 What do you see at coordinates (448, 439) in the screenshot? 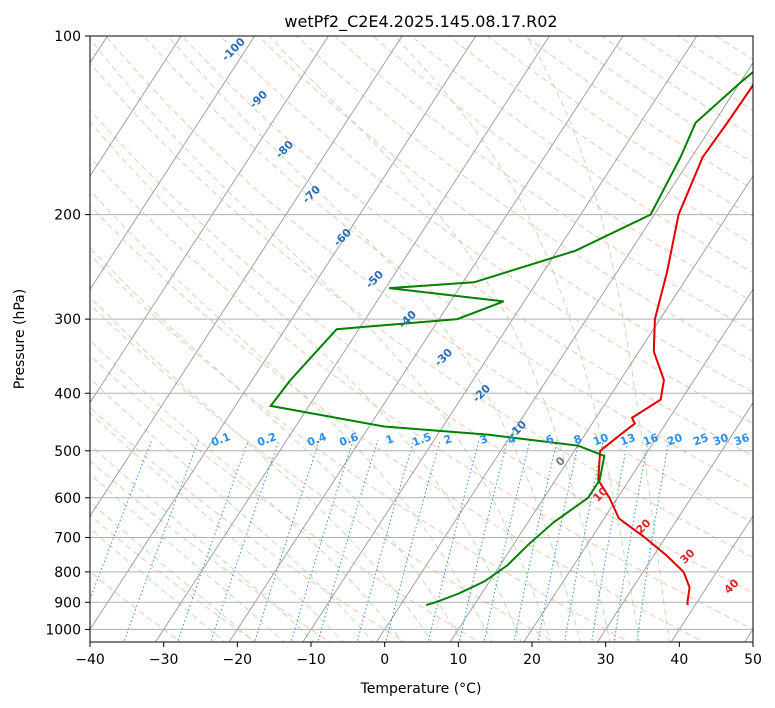
I see `mixing-ratio-label: 2` at bounding box center [448, 439].